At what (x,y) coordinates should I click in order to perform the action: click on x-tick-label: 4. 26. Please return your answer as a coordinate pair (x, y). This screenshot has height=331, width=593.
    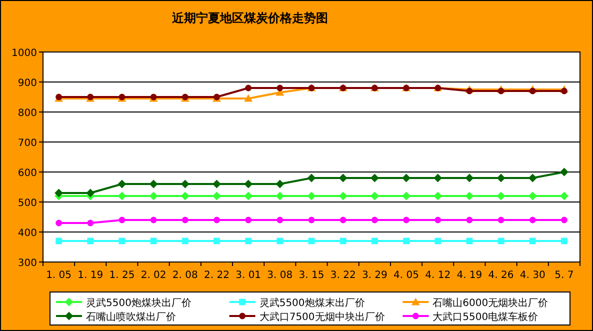
    Looking at the image, I should click on (501, 275).